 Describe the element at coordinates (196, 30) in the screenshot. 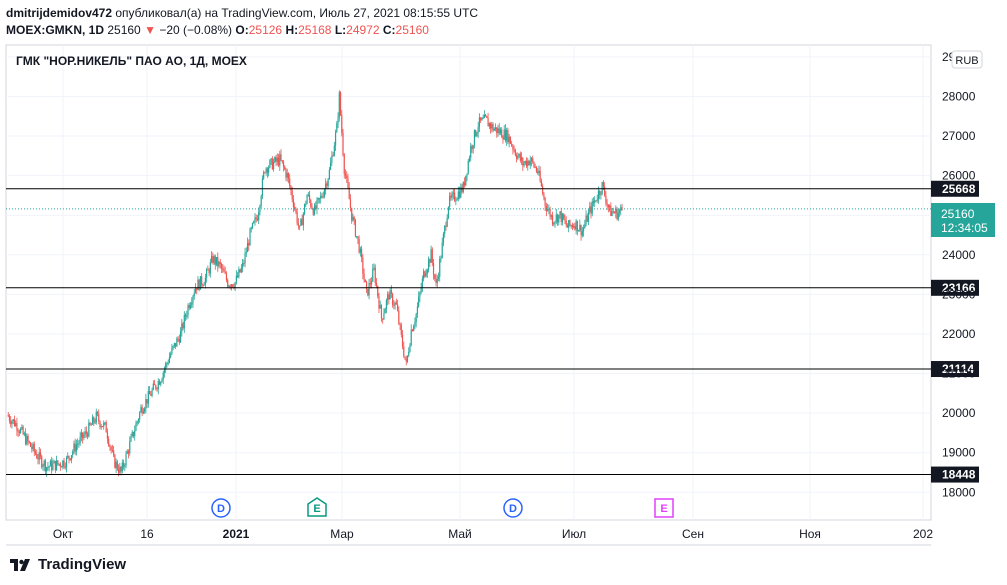

I see `price-change: −20 (−0.08%)` at that location.